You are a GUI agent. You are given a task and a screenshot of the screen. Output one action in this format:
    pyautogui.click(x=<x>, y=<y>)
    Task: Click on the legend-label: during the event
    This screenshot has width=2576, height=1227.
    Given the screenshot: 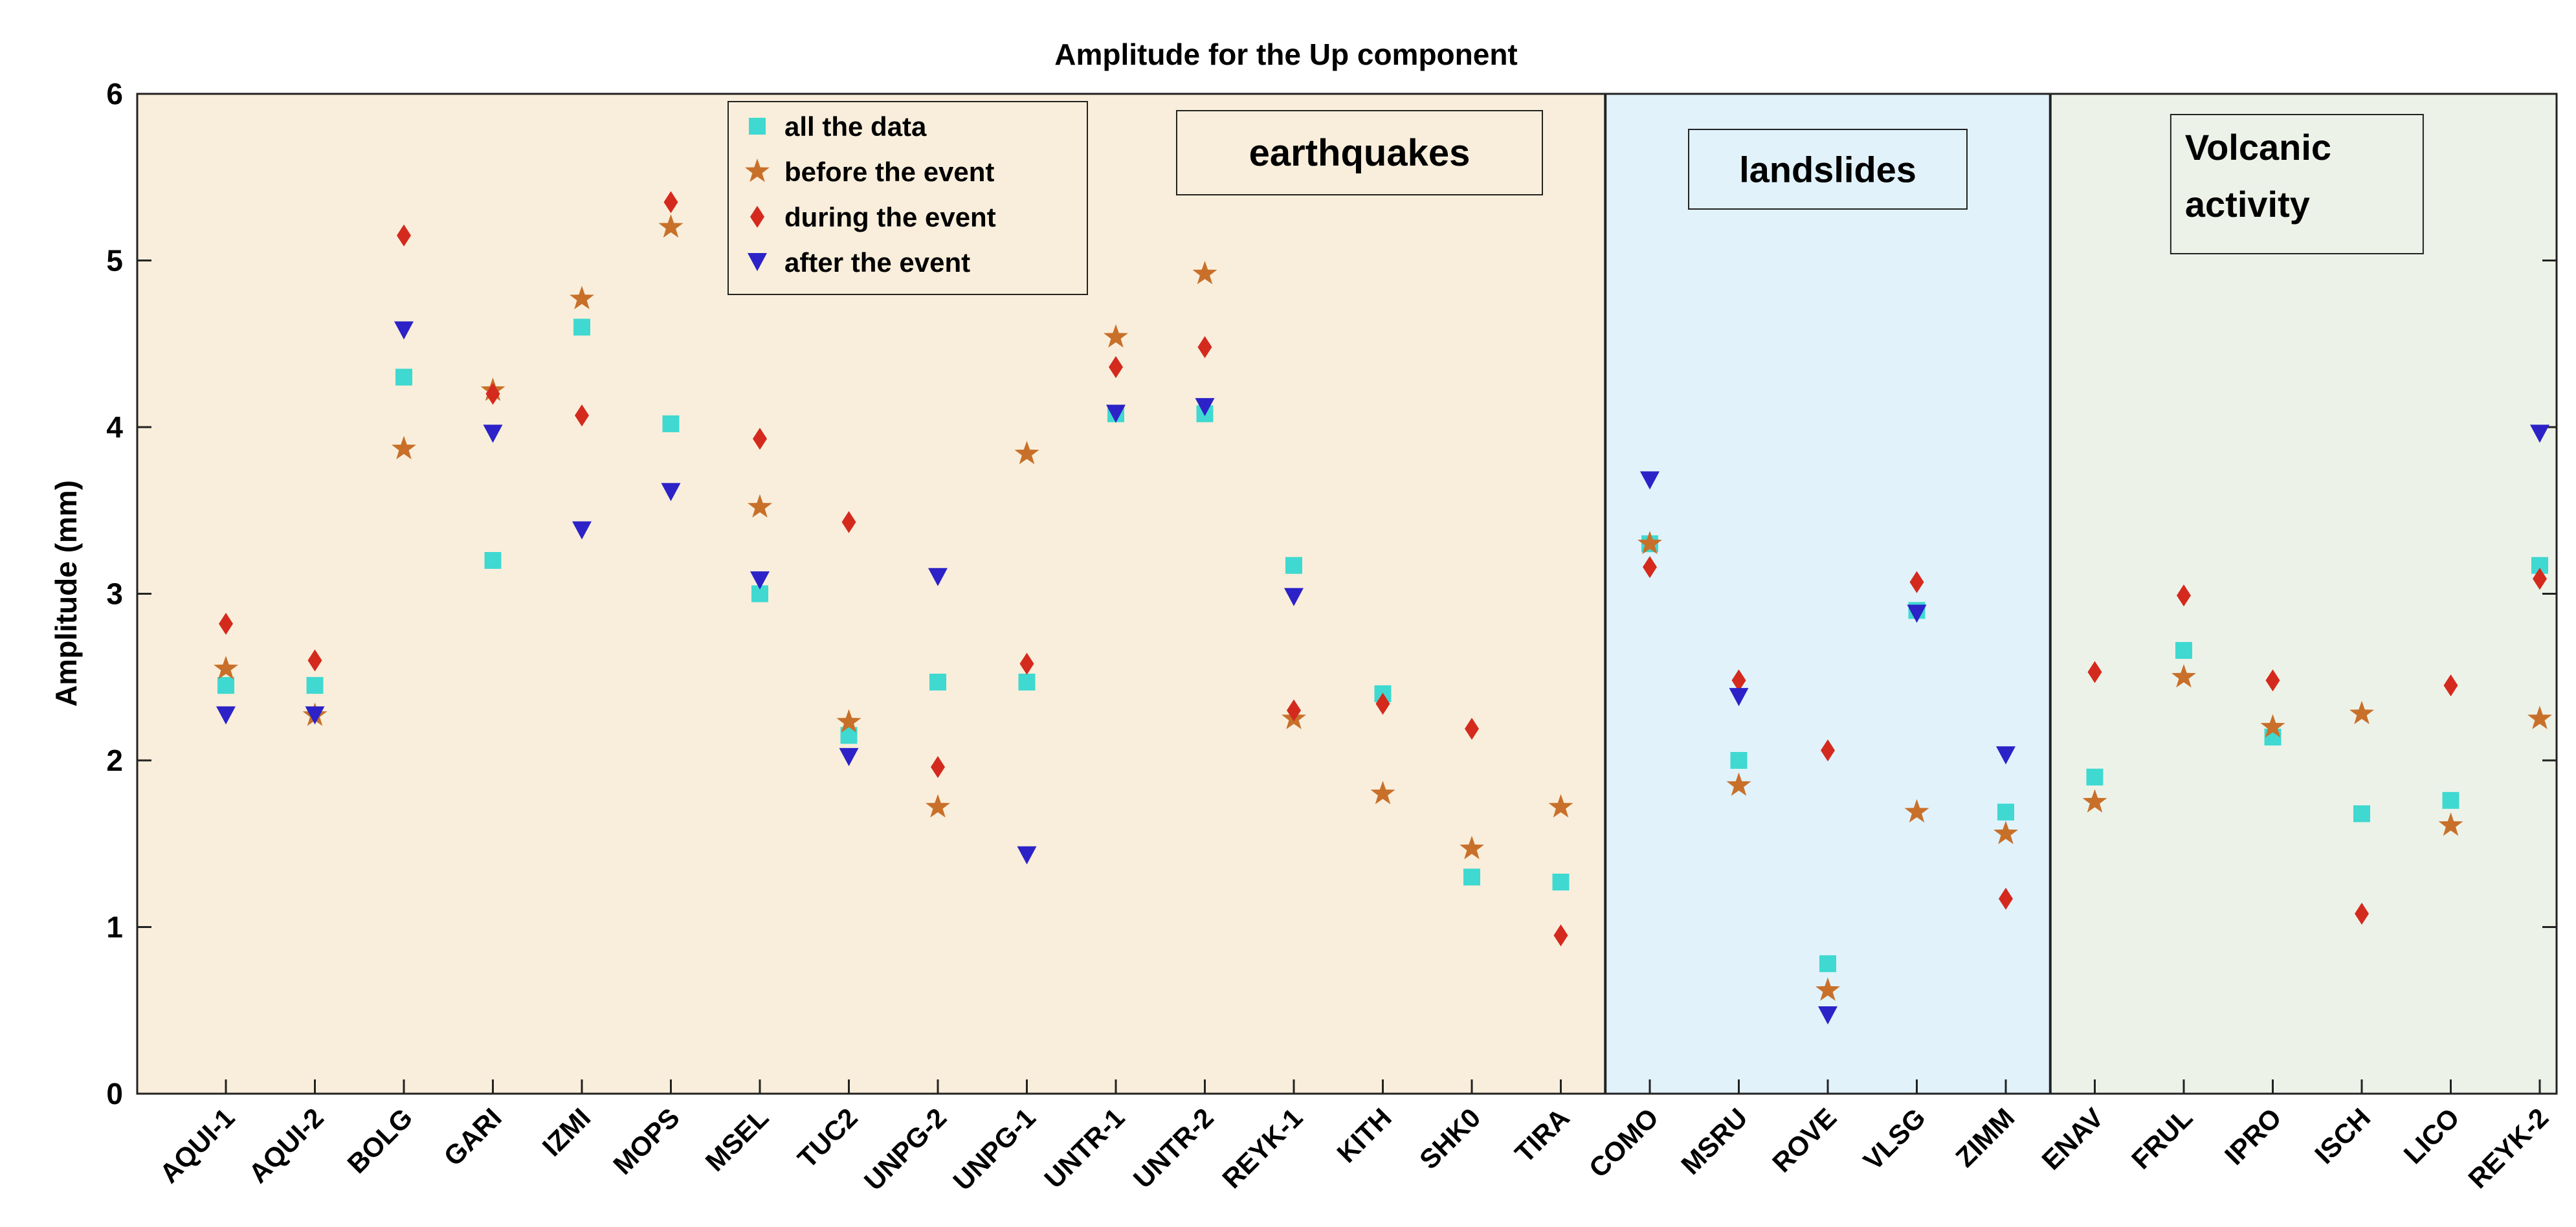 What is the action you would take?
    pyautogui.click(x=890, y=217)
    